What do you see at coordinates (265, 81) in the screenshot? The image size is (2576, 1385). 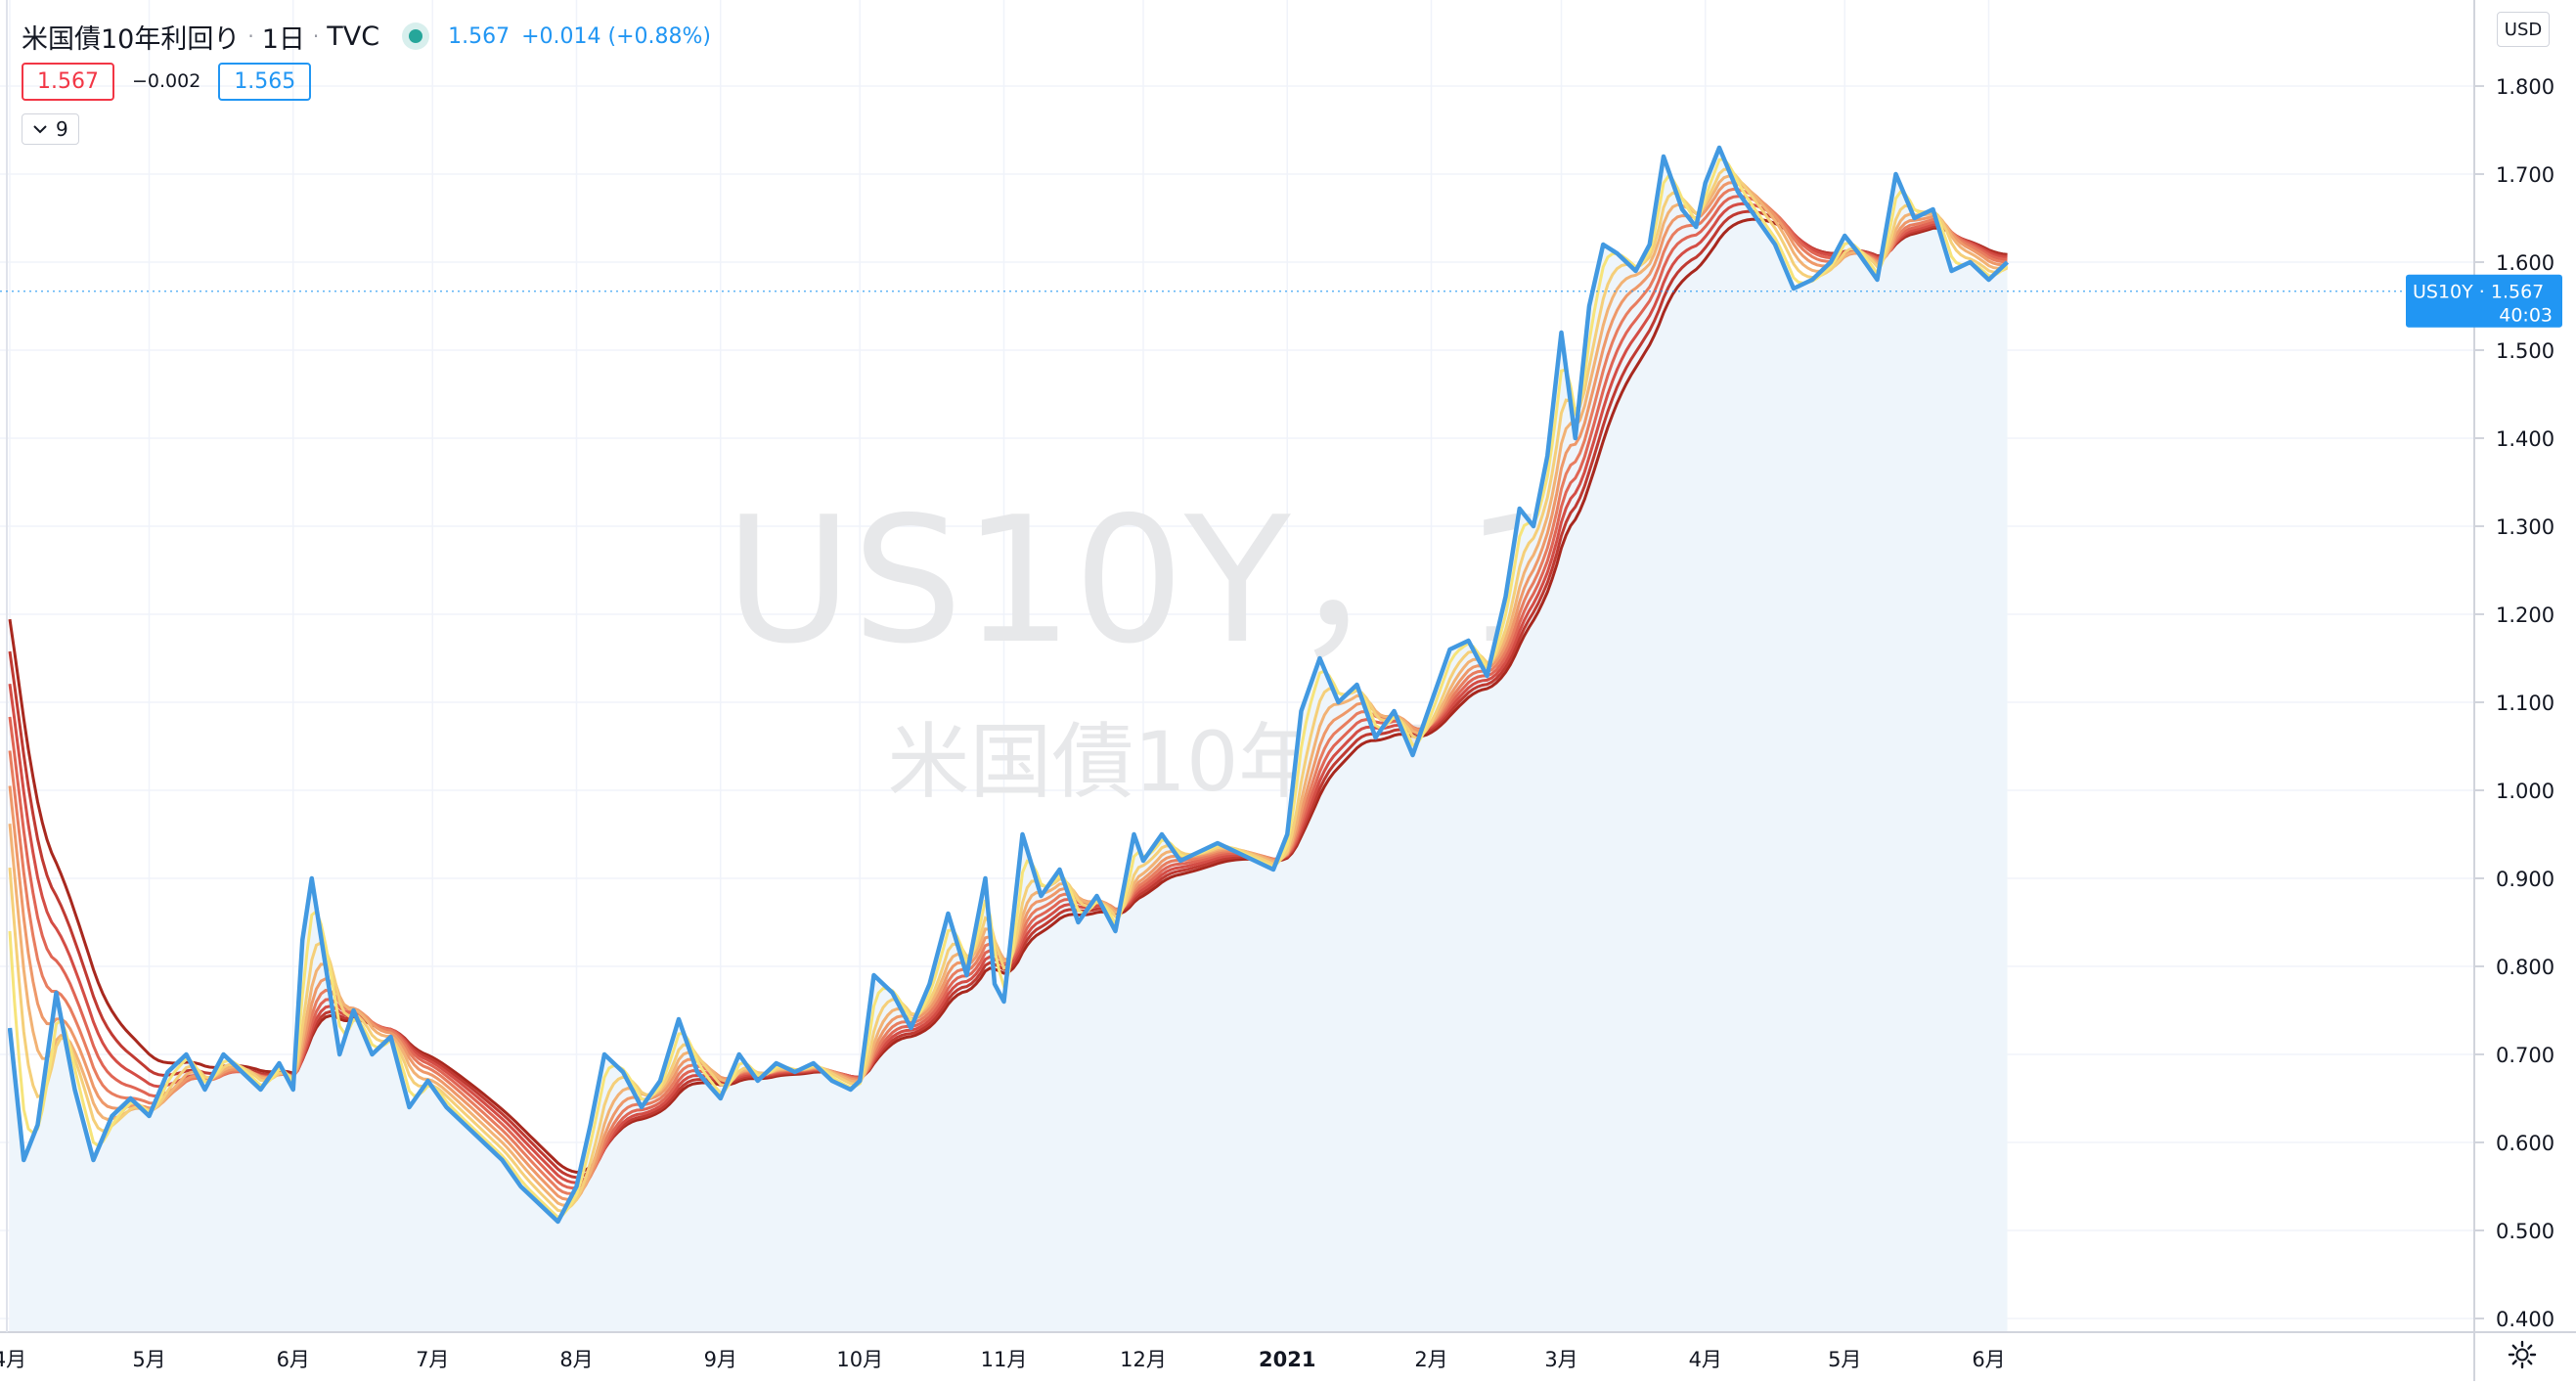 I see `ask-price: 1.565` at bounding box center [265, 81].